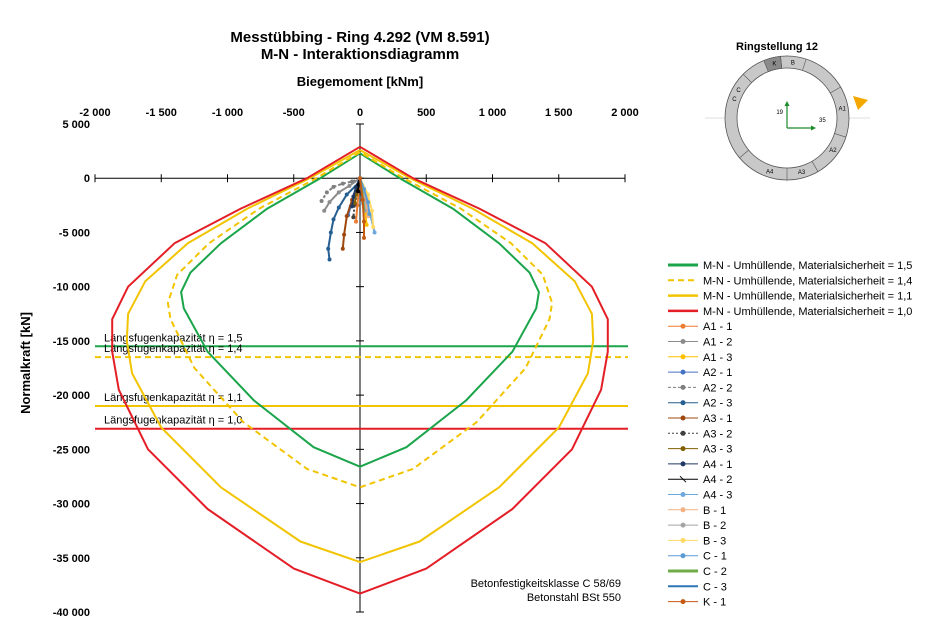  I want to click on legend-a3-3-label: A3 - 3, so click(717, 450).